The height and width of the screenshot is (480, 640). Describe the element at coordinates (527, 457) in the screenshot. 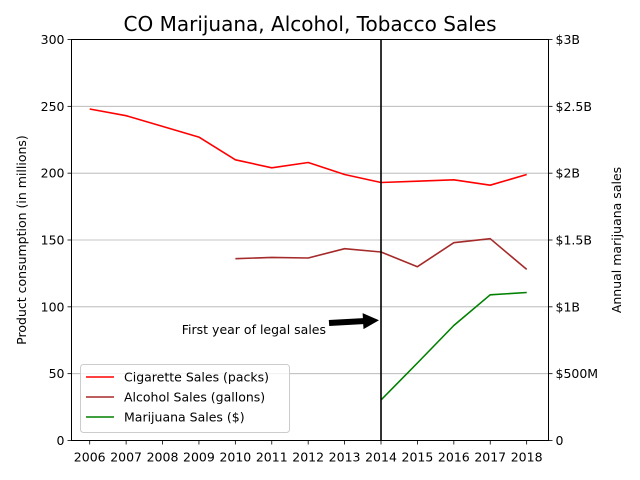

I see `x-tick-label: 2018` at that location.